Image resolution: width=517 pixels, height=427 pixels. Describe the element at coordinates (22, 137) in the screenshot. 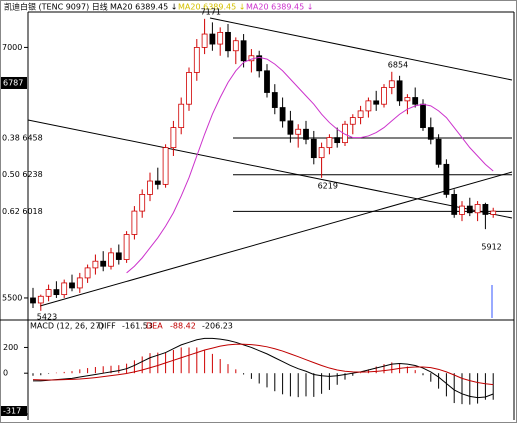

I see `y-tick-label: 0.38 6458` at that location.